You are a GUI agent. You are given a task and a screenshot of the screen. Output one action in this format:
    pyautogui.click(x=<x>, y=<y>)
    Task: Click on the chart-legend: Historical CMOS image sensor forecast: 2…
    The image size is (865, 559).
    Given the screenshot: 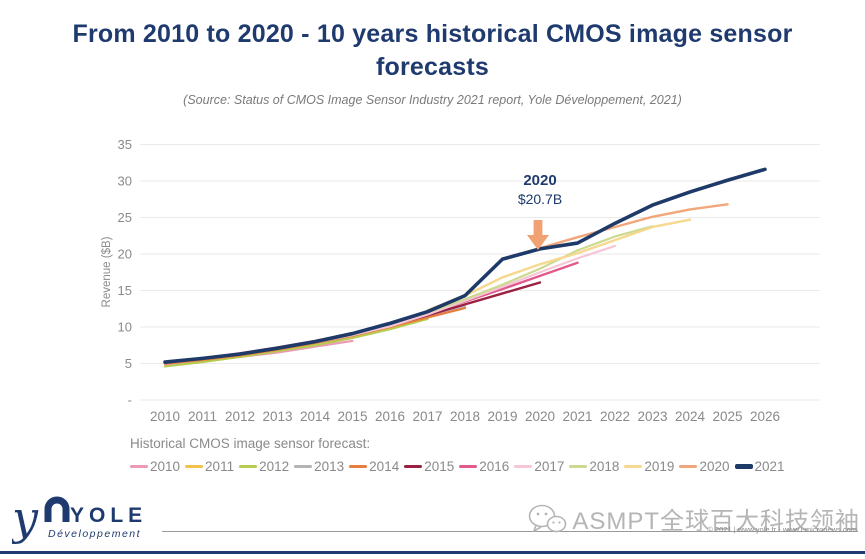 What is the action you would take?
    pyautogui.click(x=460, y=455)
    